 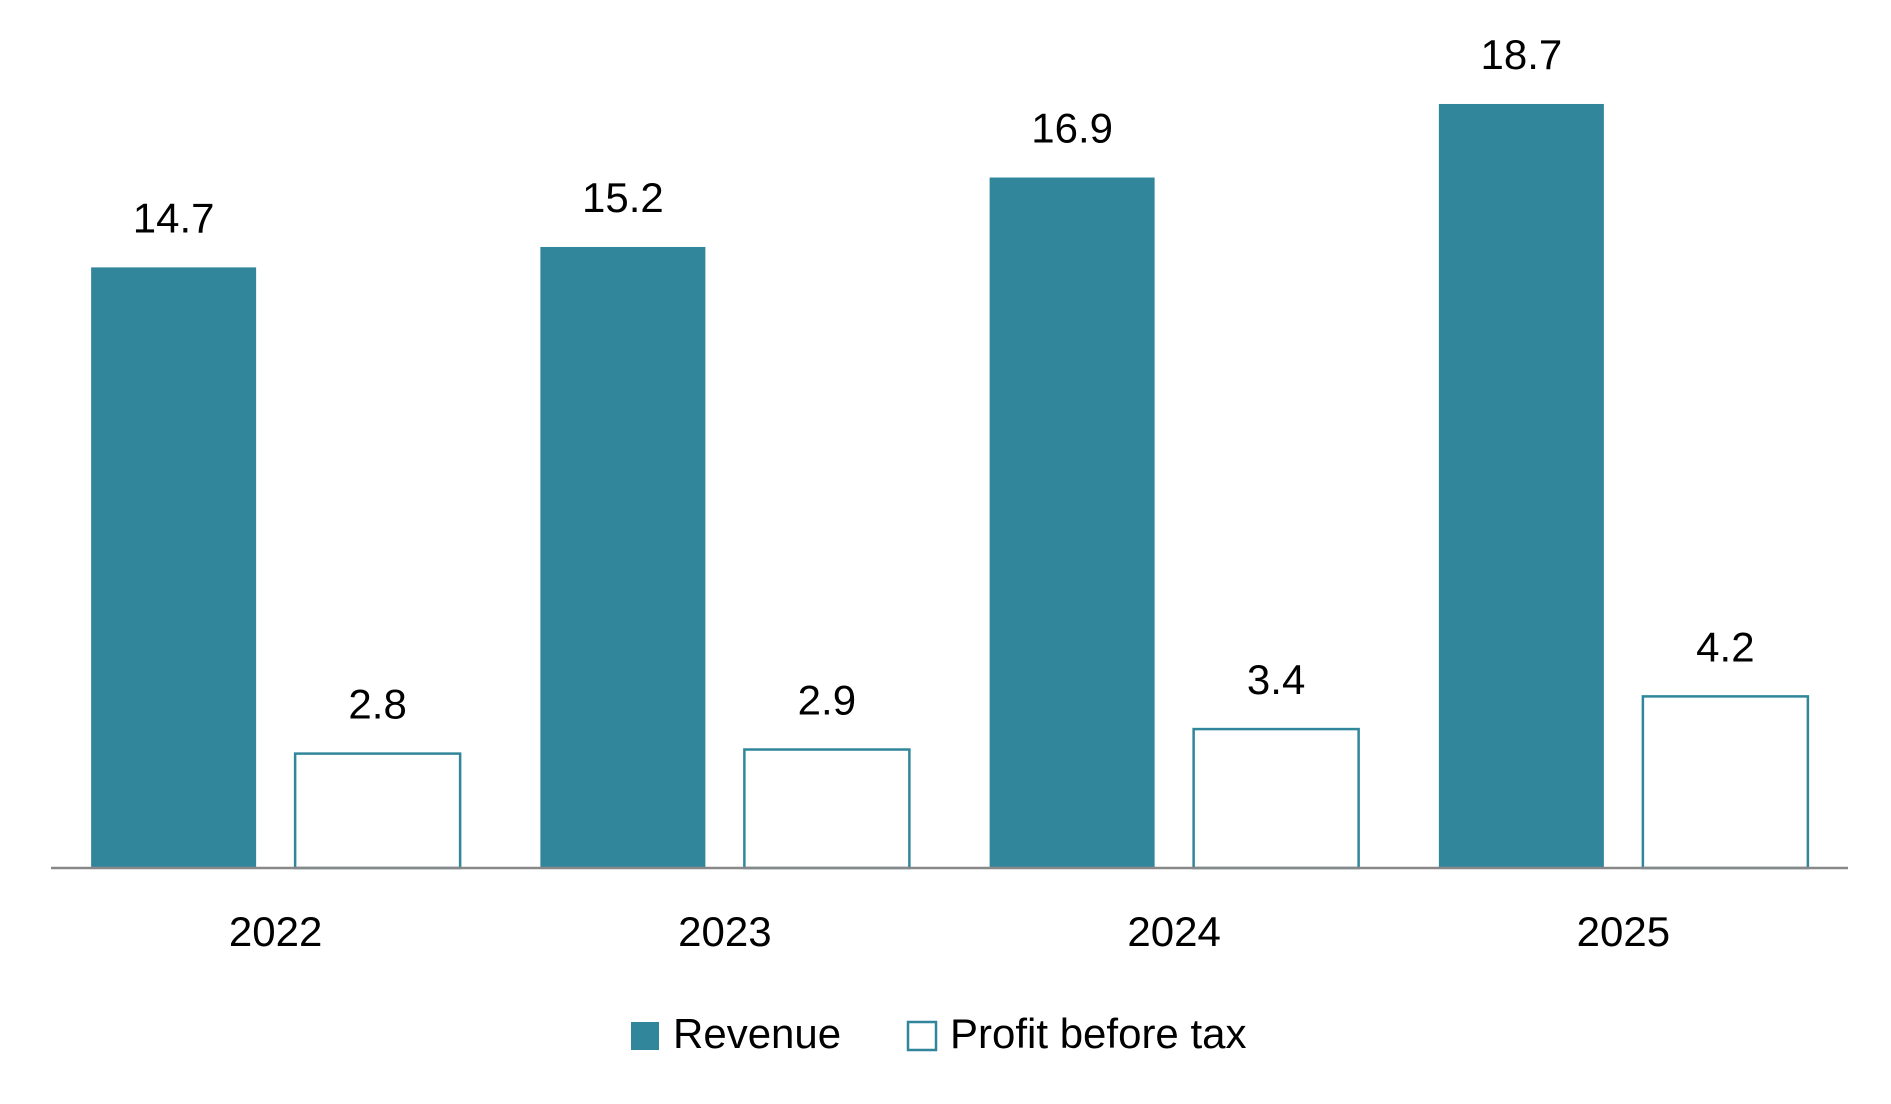 I want to click on legend-label: Revenue, so click(x=757, y=1033).